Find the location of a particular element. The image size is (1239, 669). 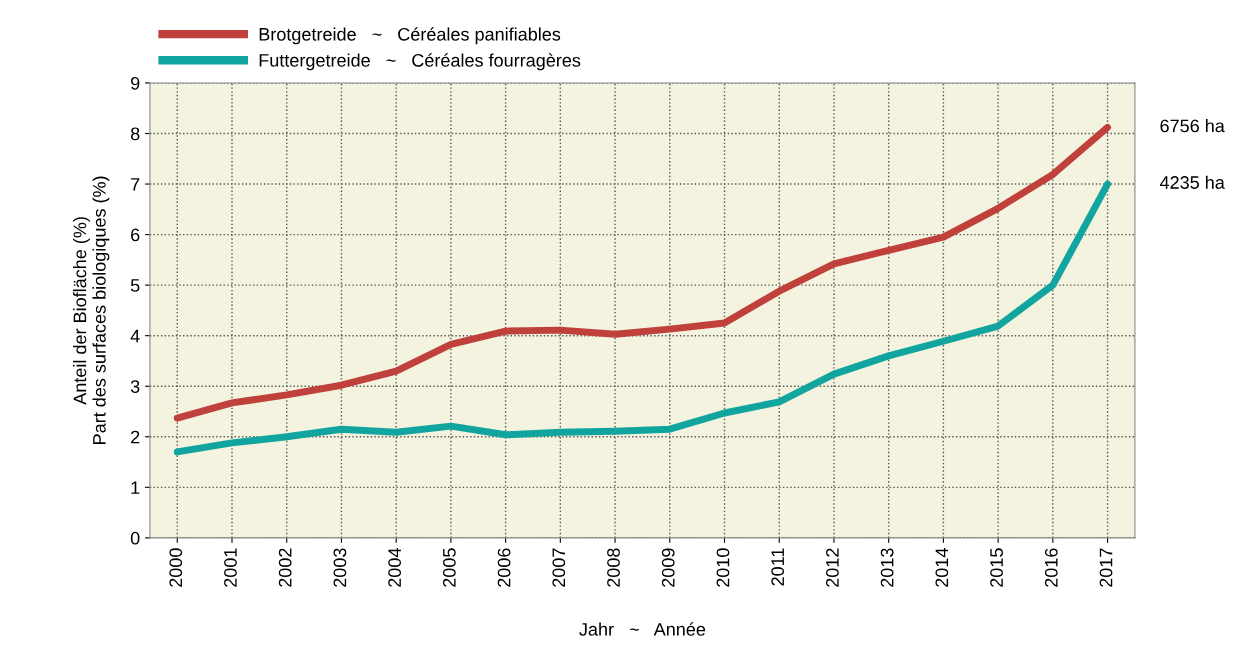

x-tick-label: 2016 is located at coordinates (1051, 567).